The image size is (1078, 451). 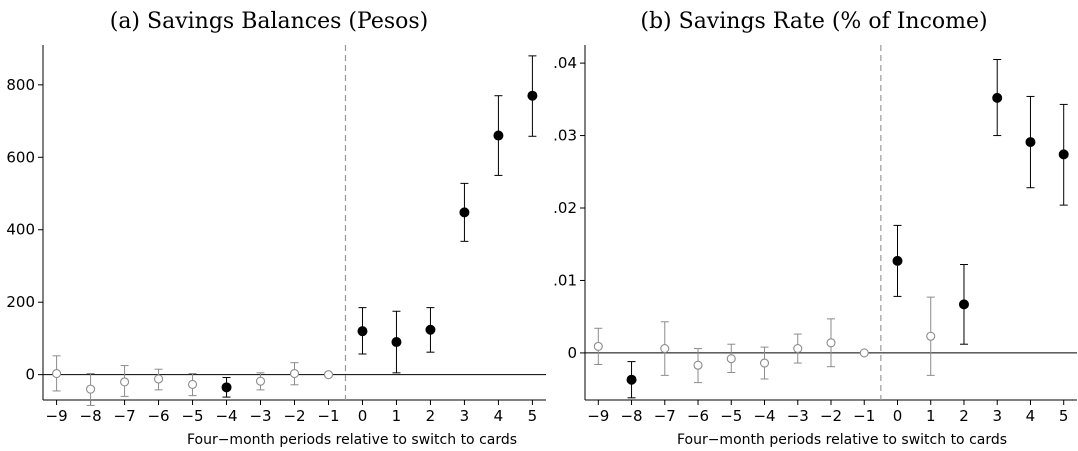 What do you see at coordinates (565, 280) in the screenshot?
I see `y-tick-label: .01` at bounding box center [565, 280].